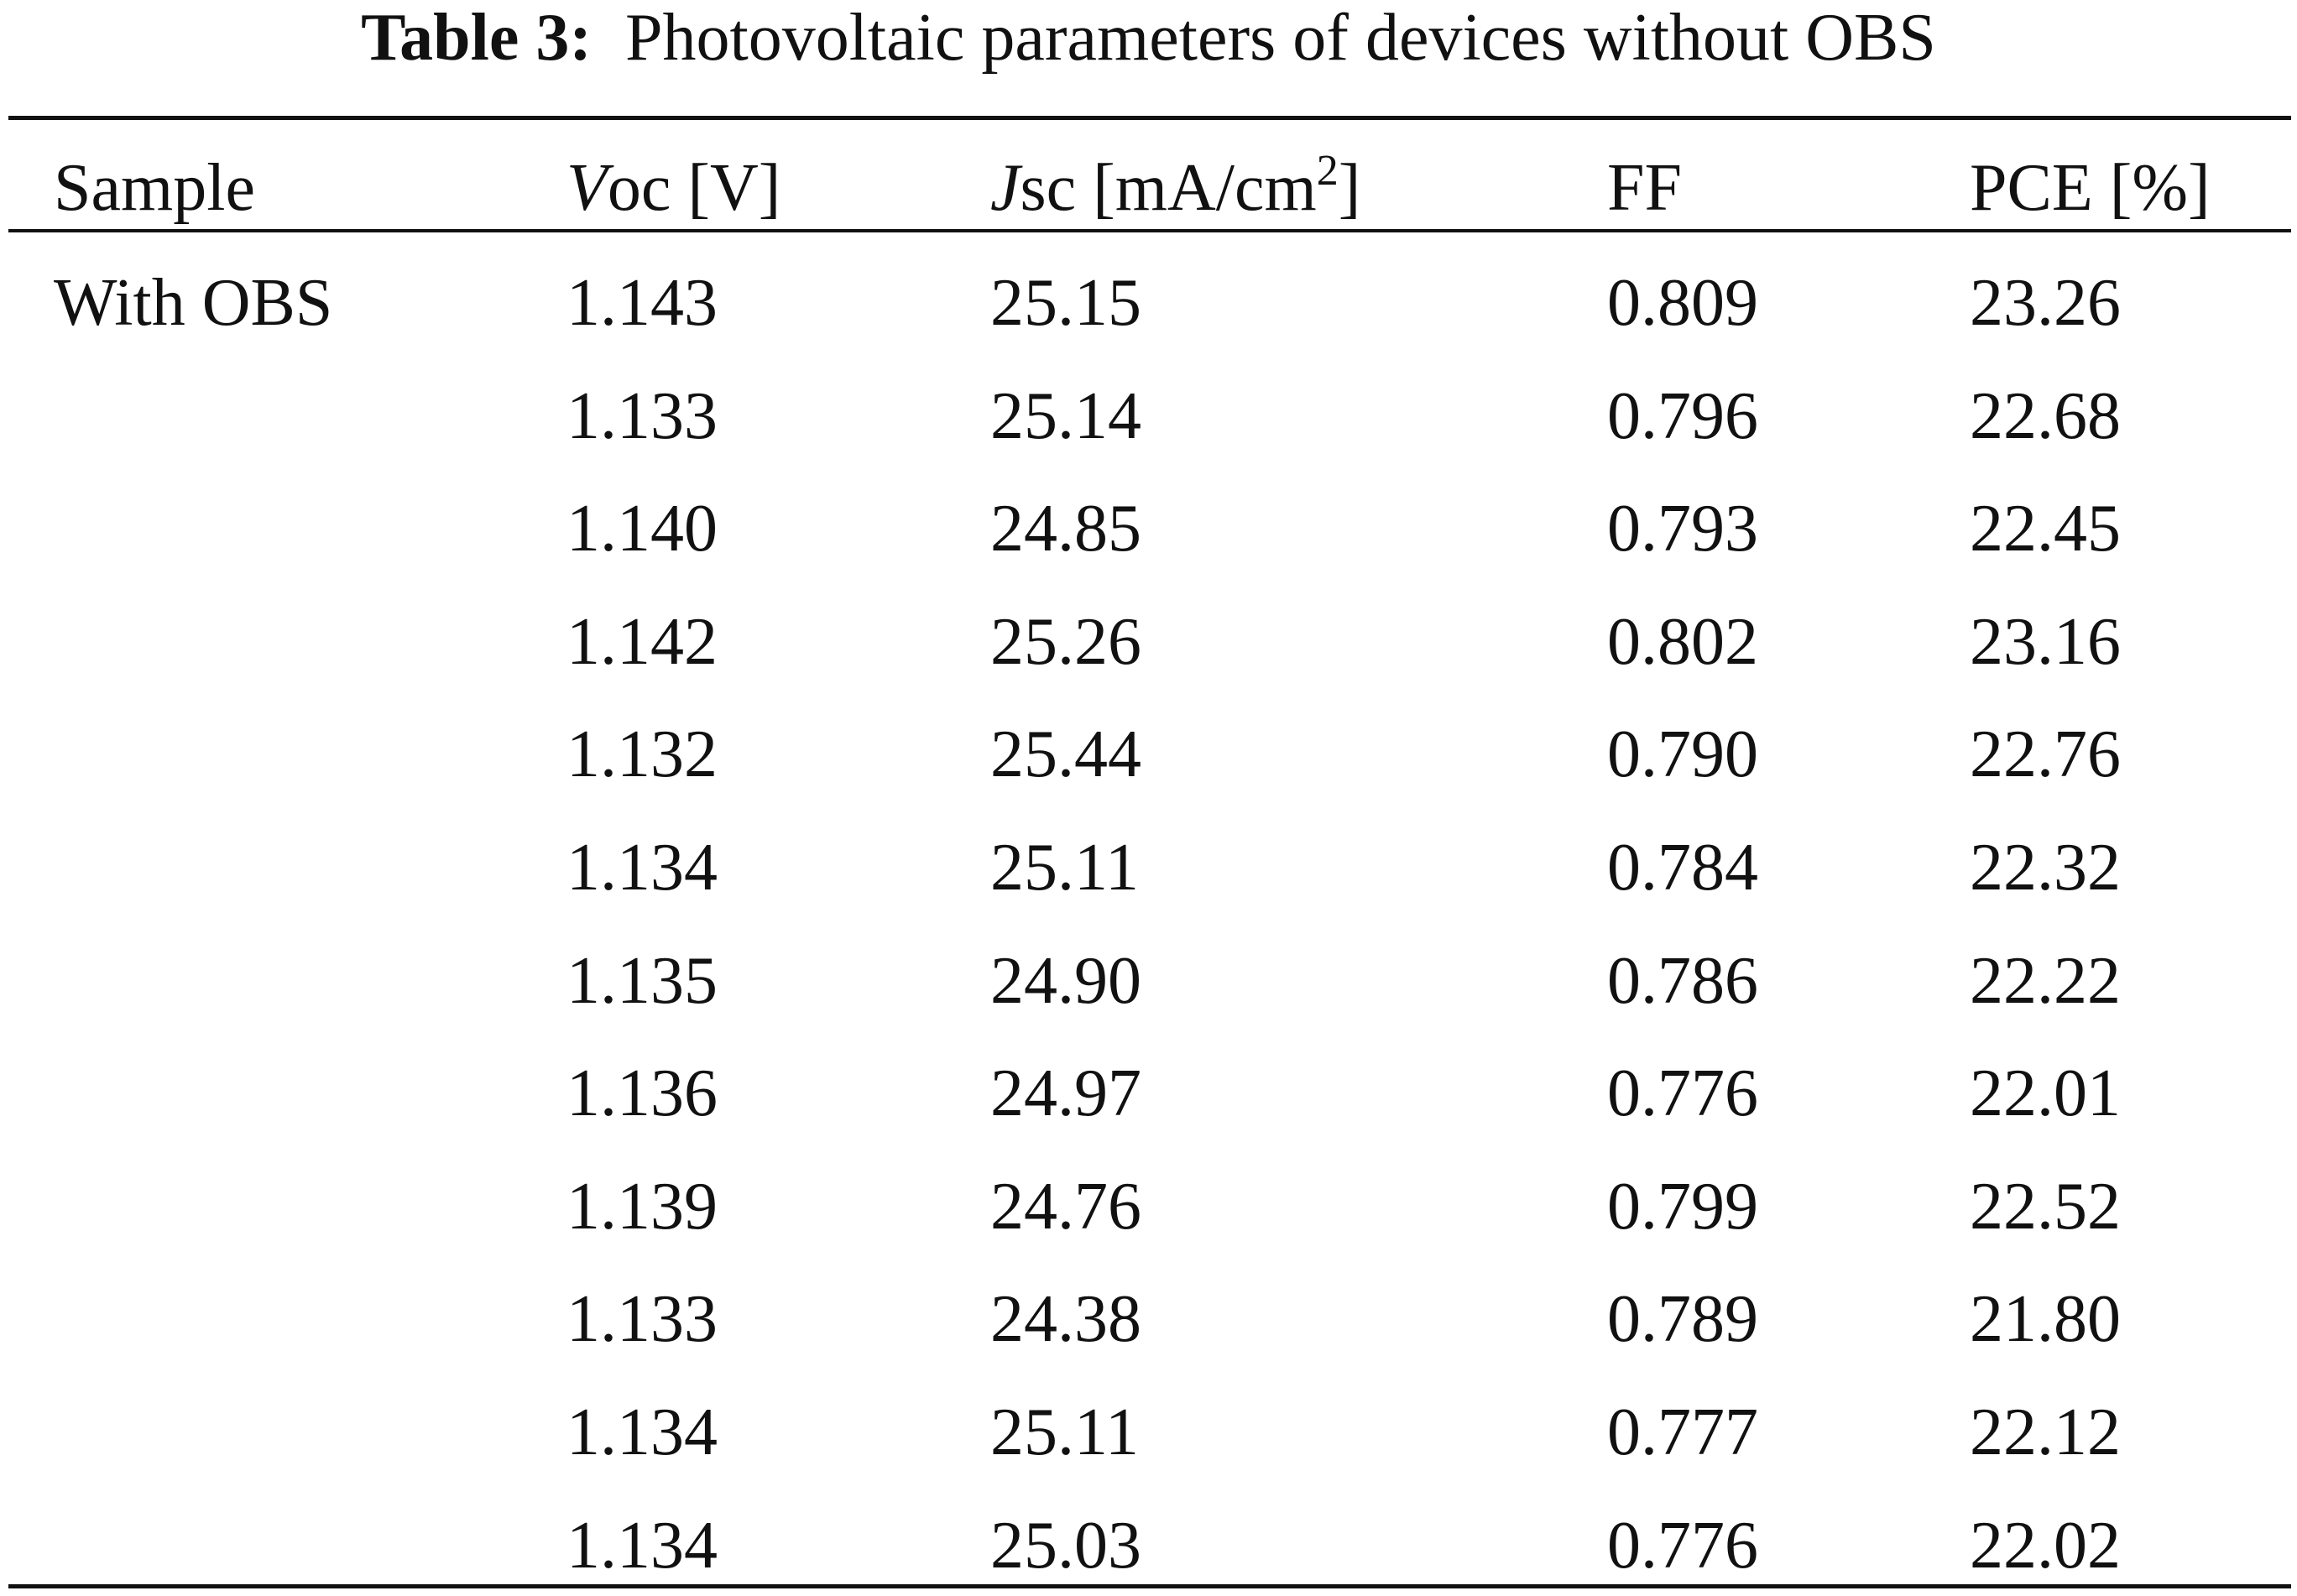 The height and width of the screenshot is (1596, 2297). What do you see at coordinates (2045, 868) in the screenshot?
I see `cell-pce: 22.32` at bounding box center [2045, 868].